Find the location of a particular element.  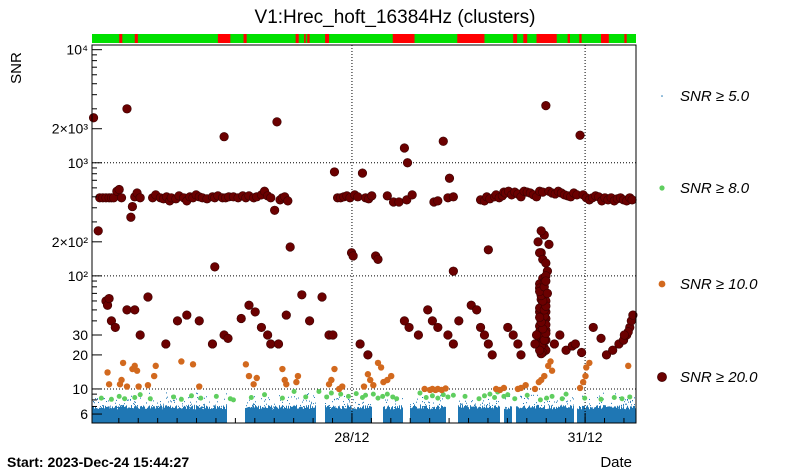

y-tick-label: 10² is located at coordinates (78, 276).